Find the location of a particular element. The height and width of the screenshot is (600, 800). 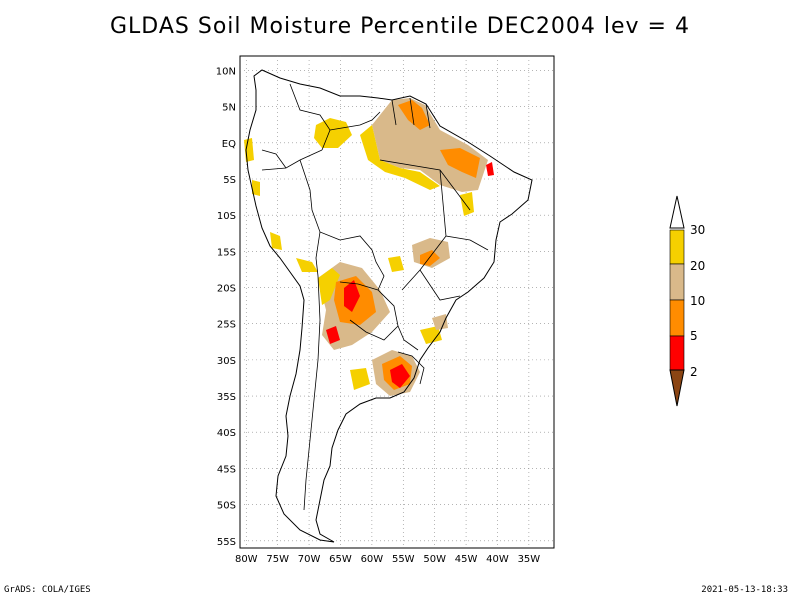

region-chaco-yellow is located at coordinates (329, 286).